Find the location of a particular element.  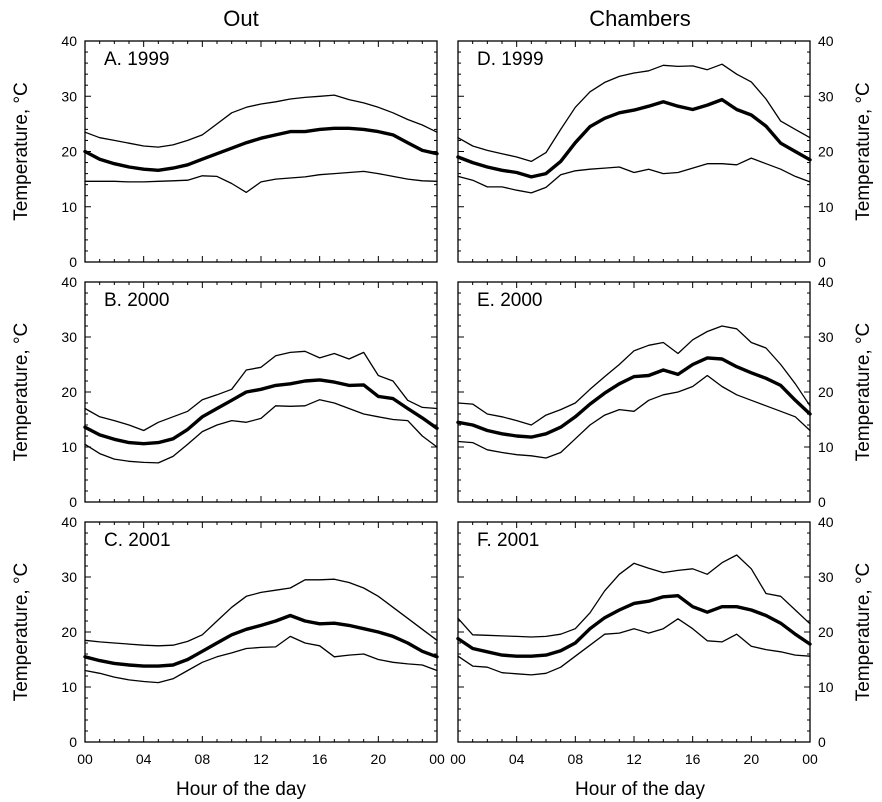

panel-e-2000-frame is located at coordinates (634, 392).